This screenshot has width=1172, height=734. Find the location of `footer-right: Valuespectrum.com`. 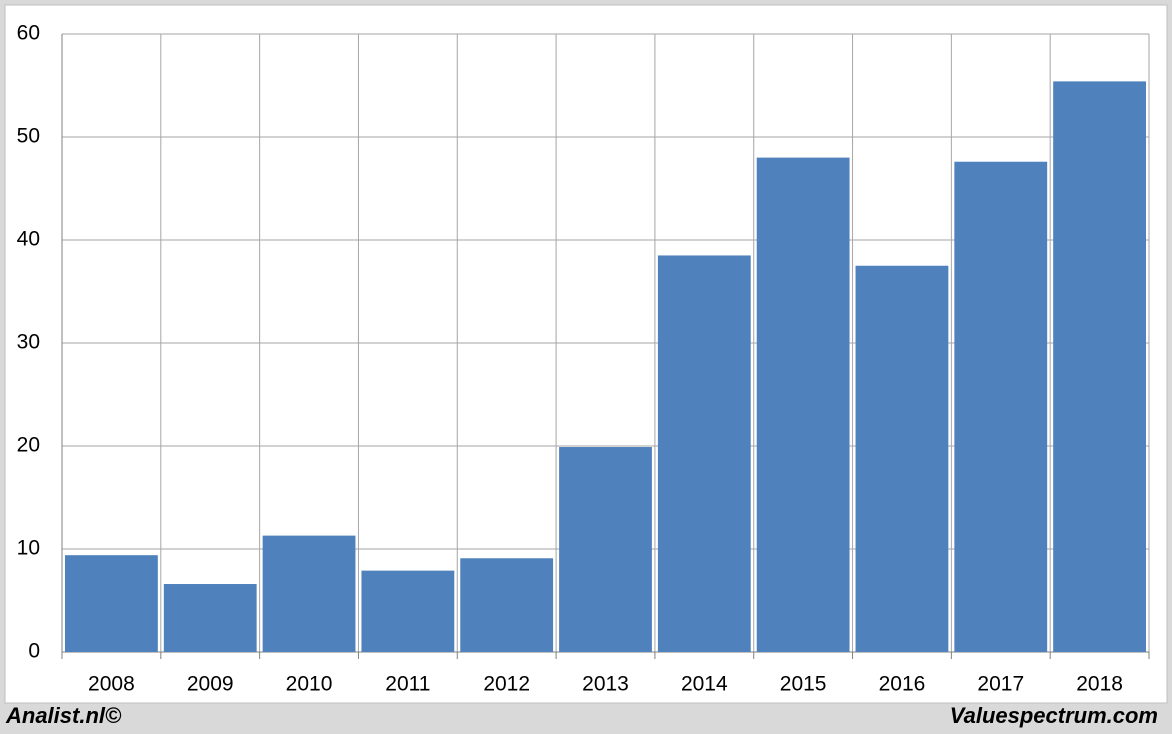

footer-right: Valuespectrum.com is located at coordinates (1054, 715).